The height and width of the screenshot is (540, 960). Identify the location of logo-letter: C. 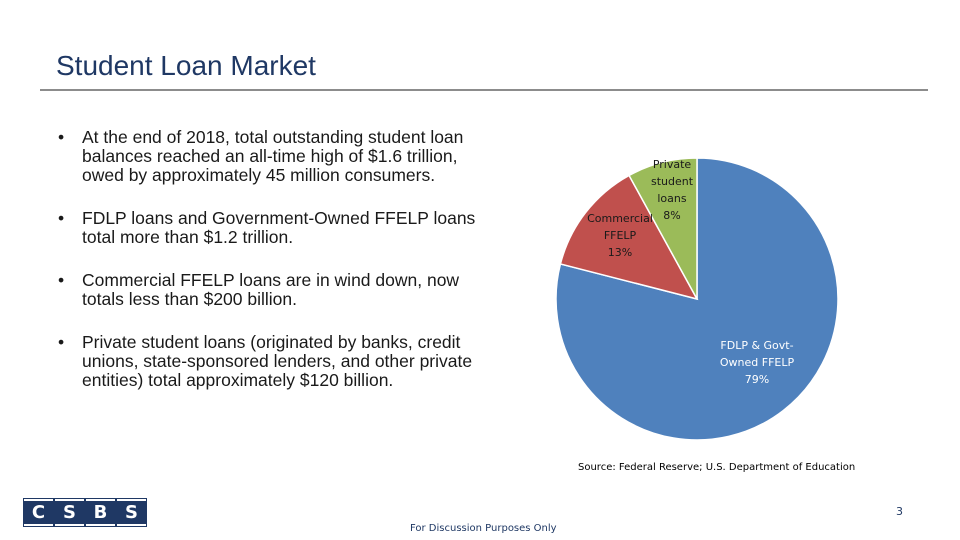
(38, 512).